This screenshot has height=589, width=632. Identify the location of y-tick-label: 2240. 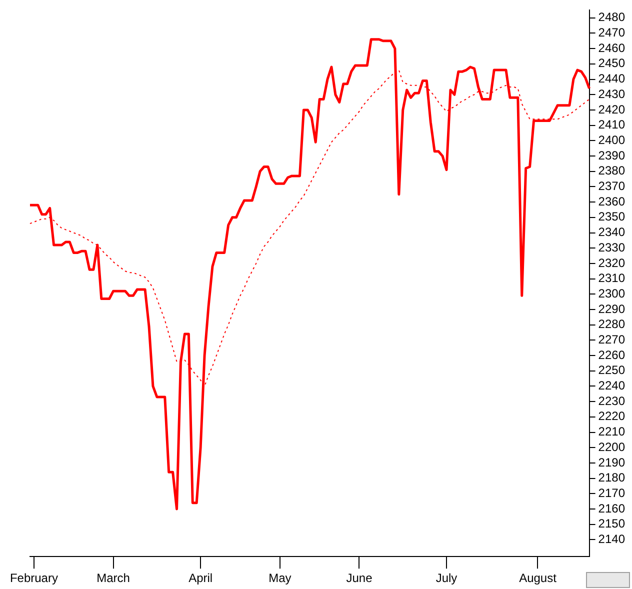
(612, 385).